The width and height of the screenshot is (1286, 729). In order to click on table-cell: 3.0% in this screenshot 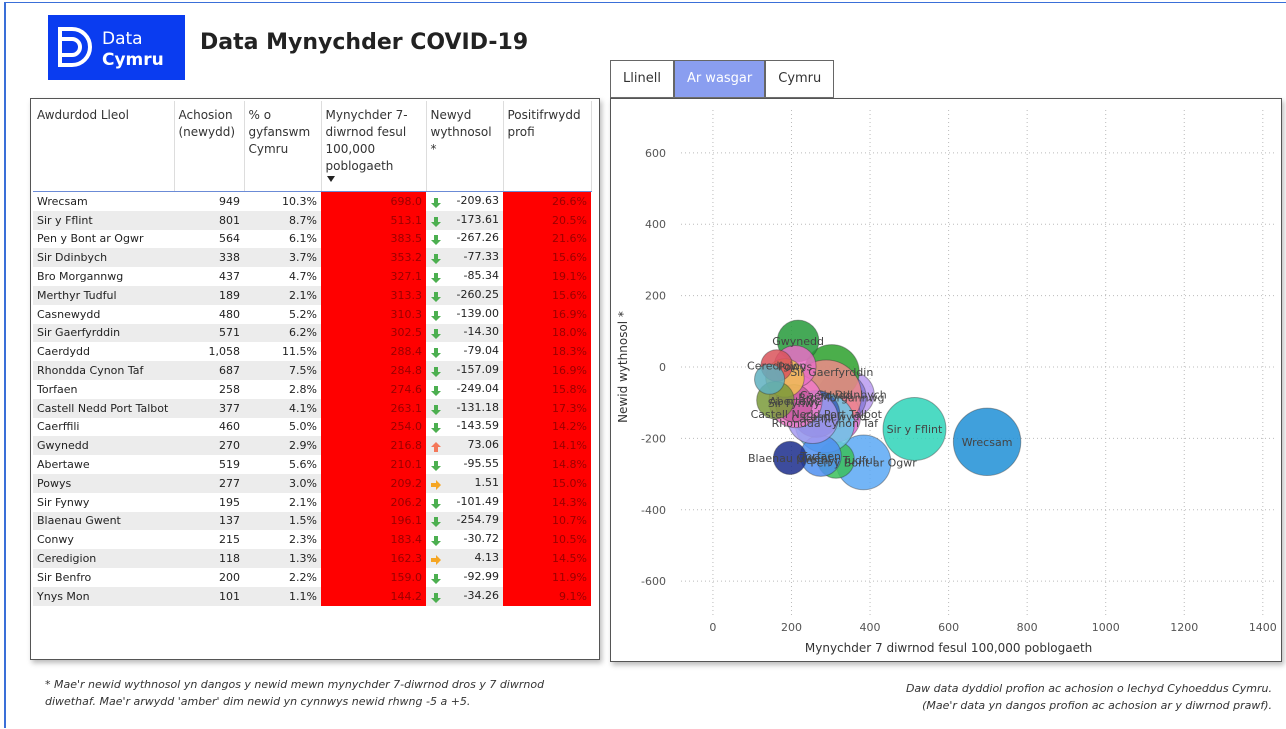, I will do `click(282, 483)`.